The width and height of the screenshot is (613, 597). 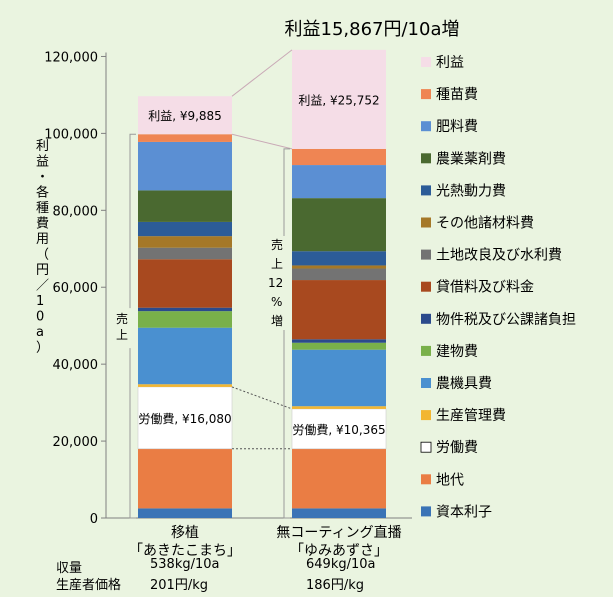 I want to click on legend-label: 光熱動力費, so click(x=471, y=191).